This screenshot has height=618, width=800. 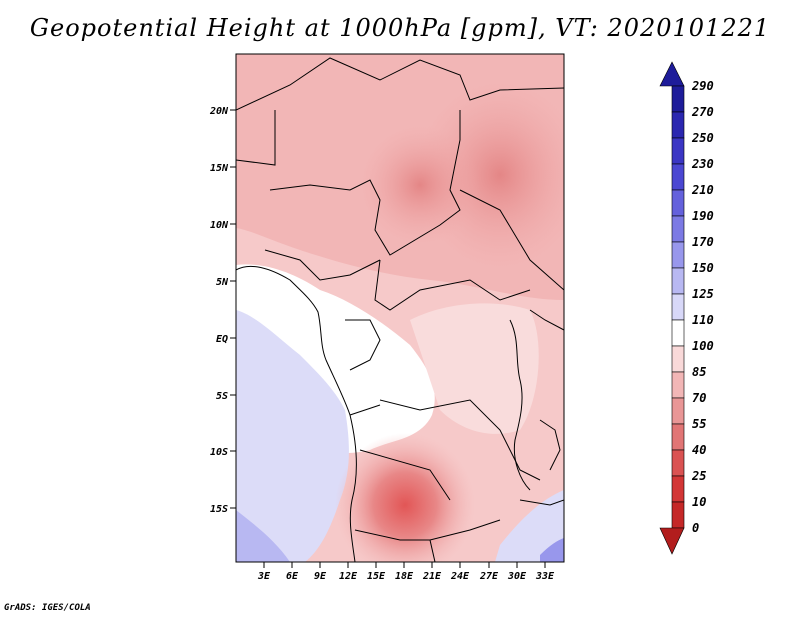 What do you see at coordinates (405, 497) in the screenshot?
I see `south-hotspot` at bounding box center [405, 497].